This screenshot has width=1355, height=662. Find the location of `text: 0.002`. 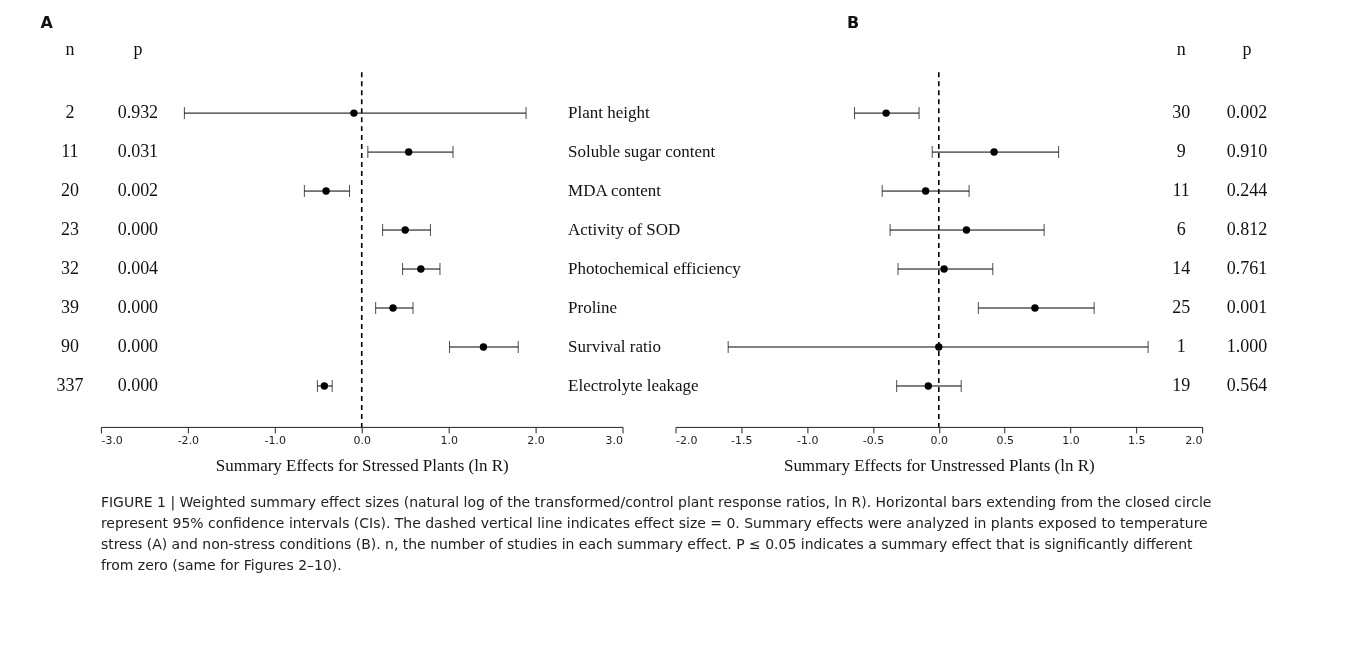

text: 0.002 is located at coordinates (1247, 112).